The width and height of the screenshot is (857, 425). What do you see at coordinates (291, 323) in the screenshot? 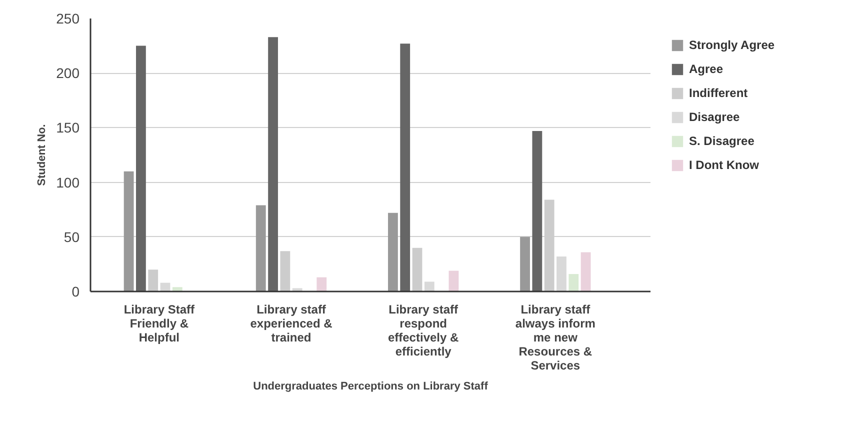
I see `x-tick-label: Library staff experienced & trained` at bounding box center [291, 323].